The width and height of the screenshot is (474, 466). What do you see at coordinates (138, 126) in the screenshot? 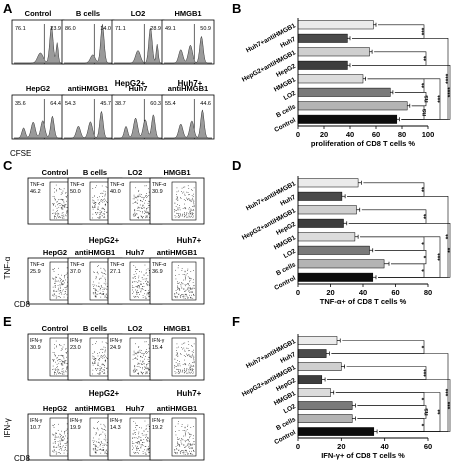
I see `histogram-curve` at bounding box center [138, 126].